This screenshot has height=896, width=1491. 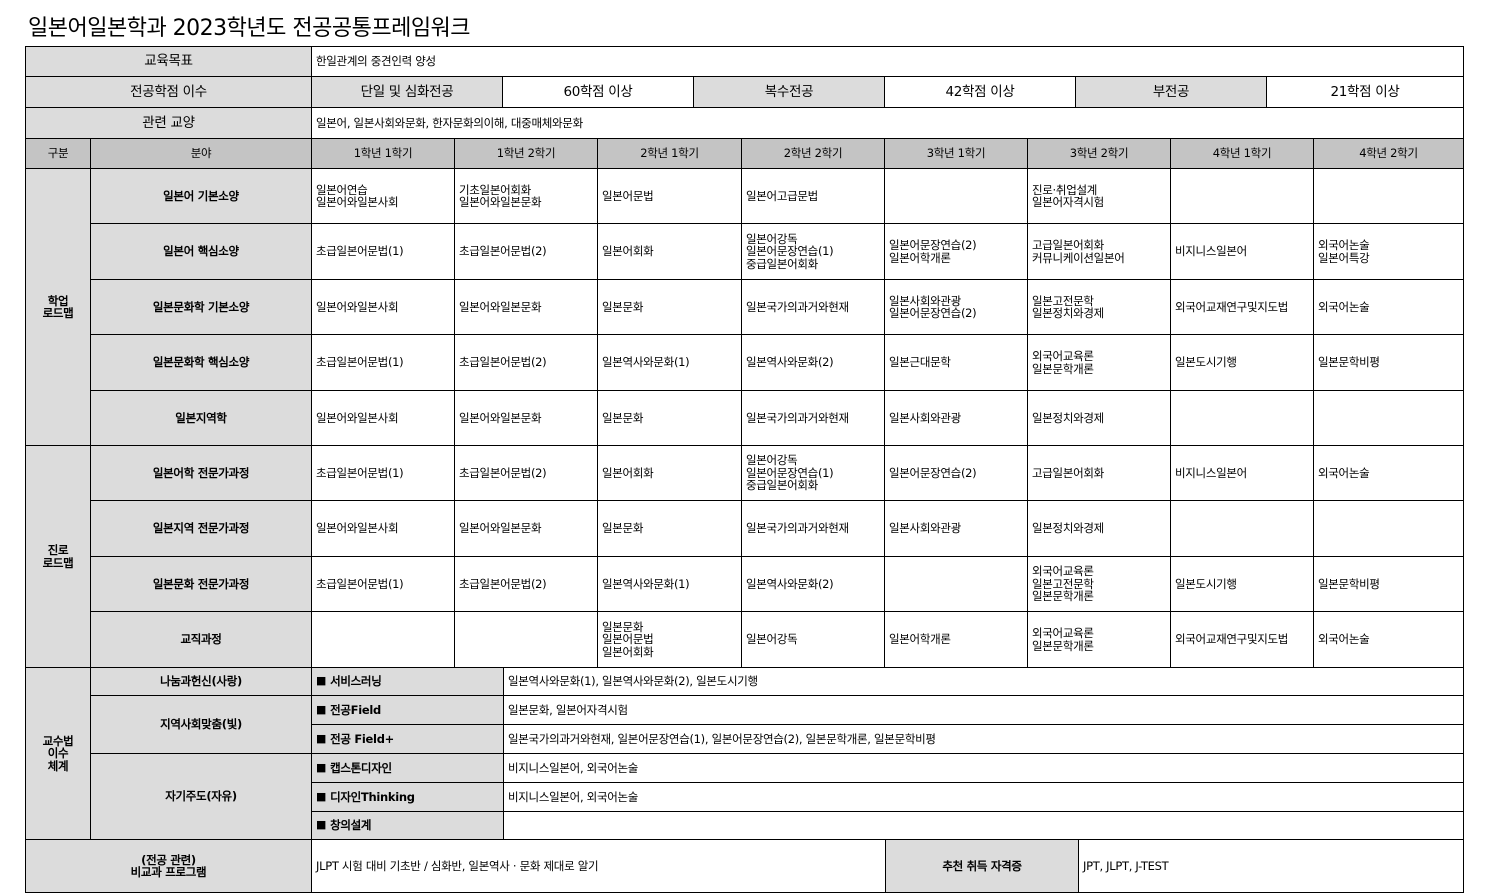 What do you see at coordinates (1099, 251) in the screenshot?
I see `course-cell: 고급일본어회화 커뮤니케이션일본어` at bounding box center [1099, 251].